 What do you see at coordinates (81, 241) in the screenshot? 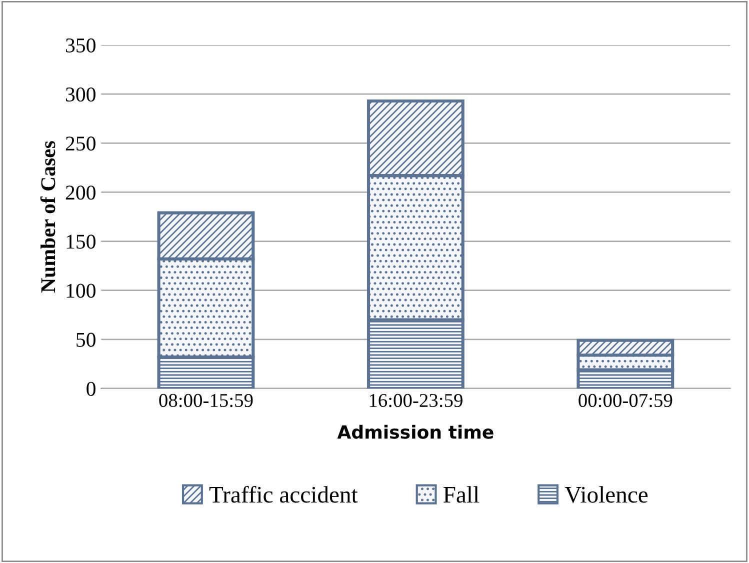
I see `y-tick-label: 150` at bounding box center [81, 241].